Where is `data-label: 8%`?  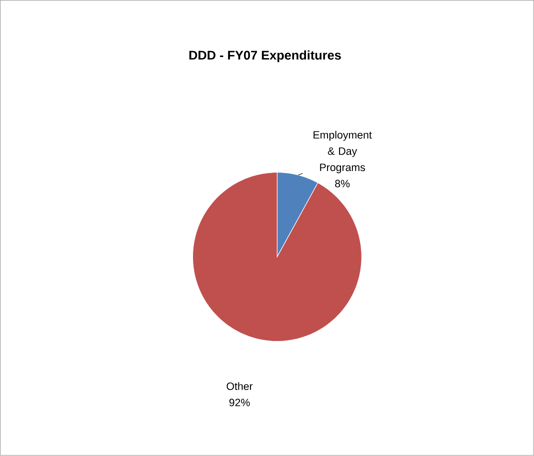 data-label: 8% is located at coordinates (342, 184).